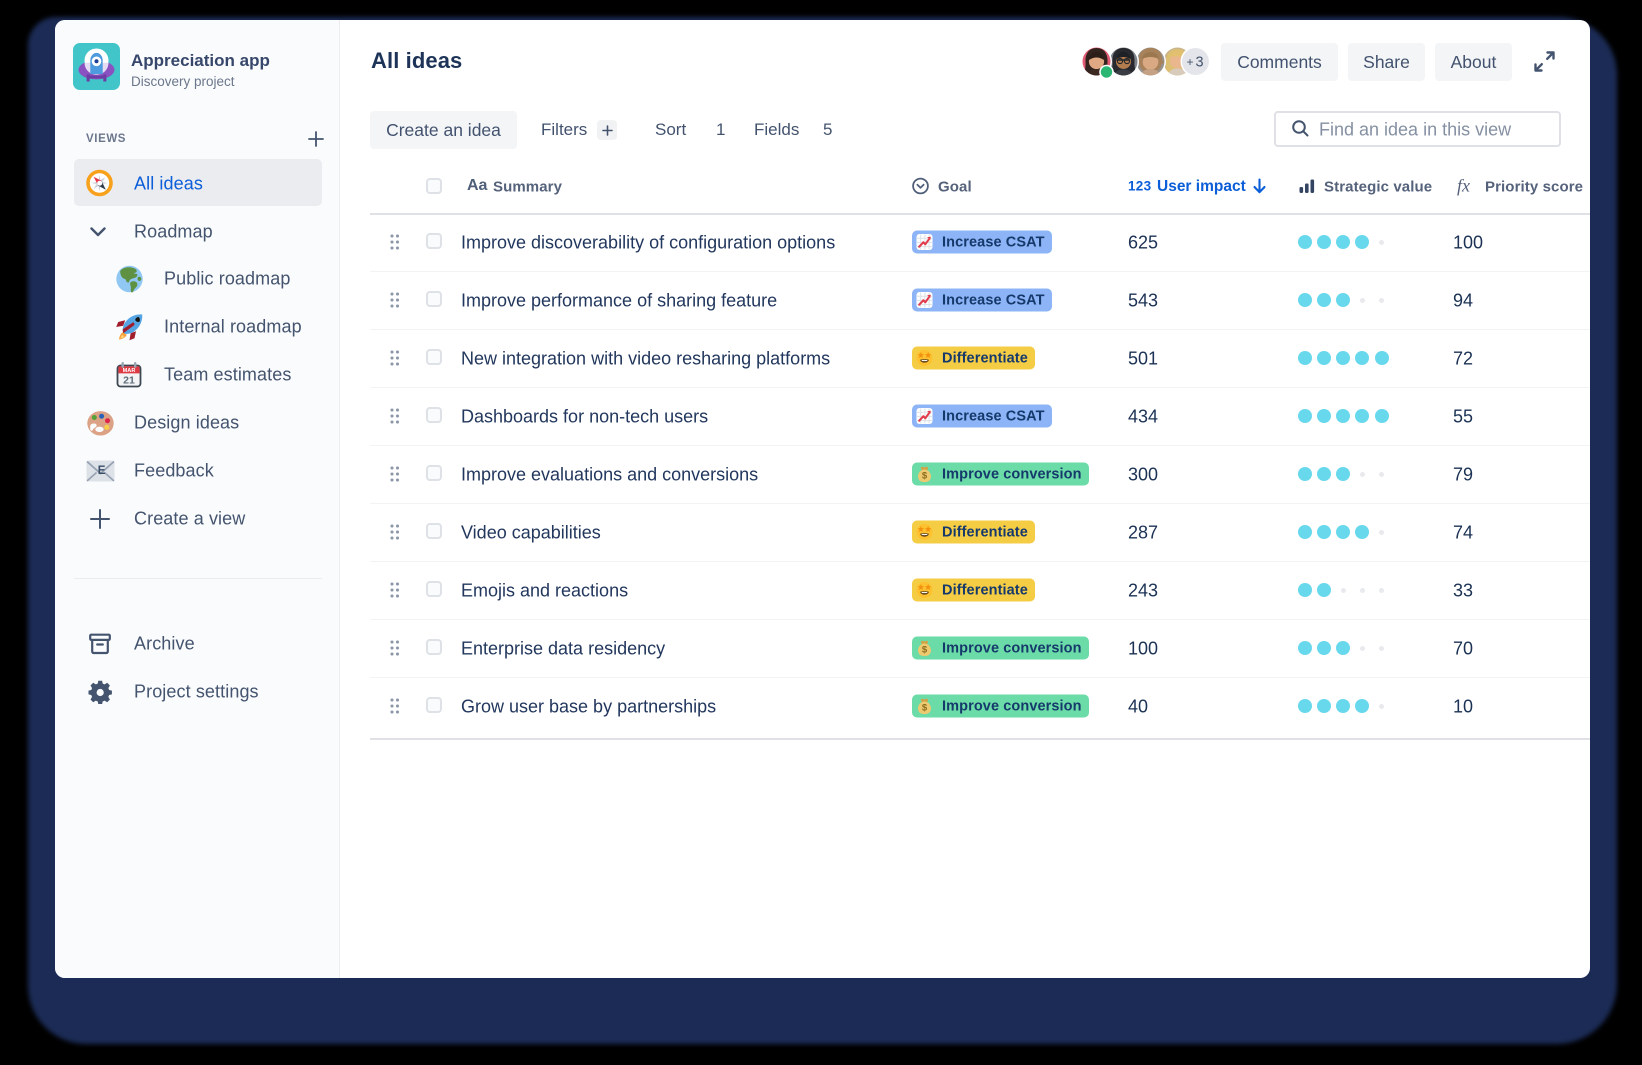 This screenshot has height=1065, width=1642. Describe the element at coordinates (129, 371) in the screenshot. I see `svg-text: MAR` at that location.